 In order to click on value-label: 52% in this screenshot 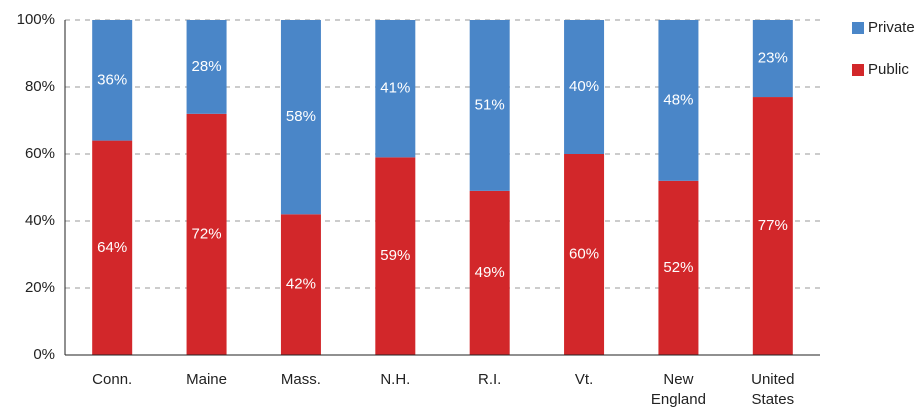, I will do `click(678, 267)`.